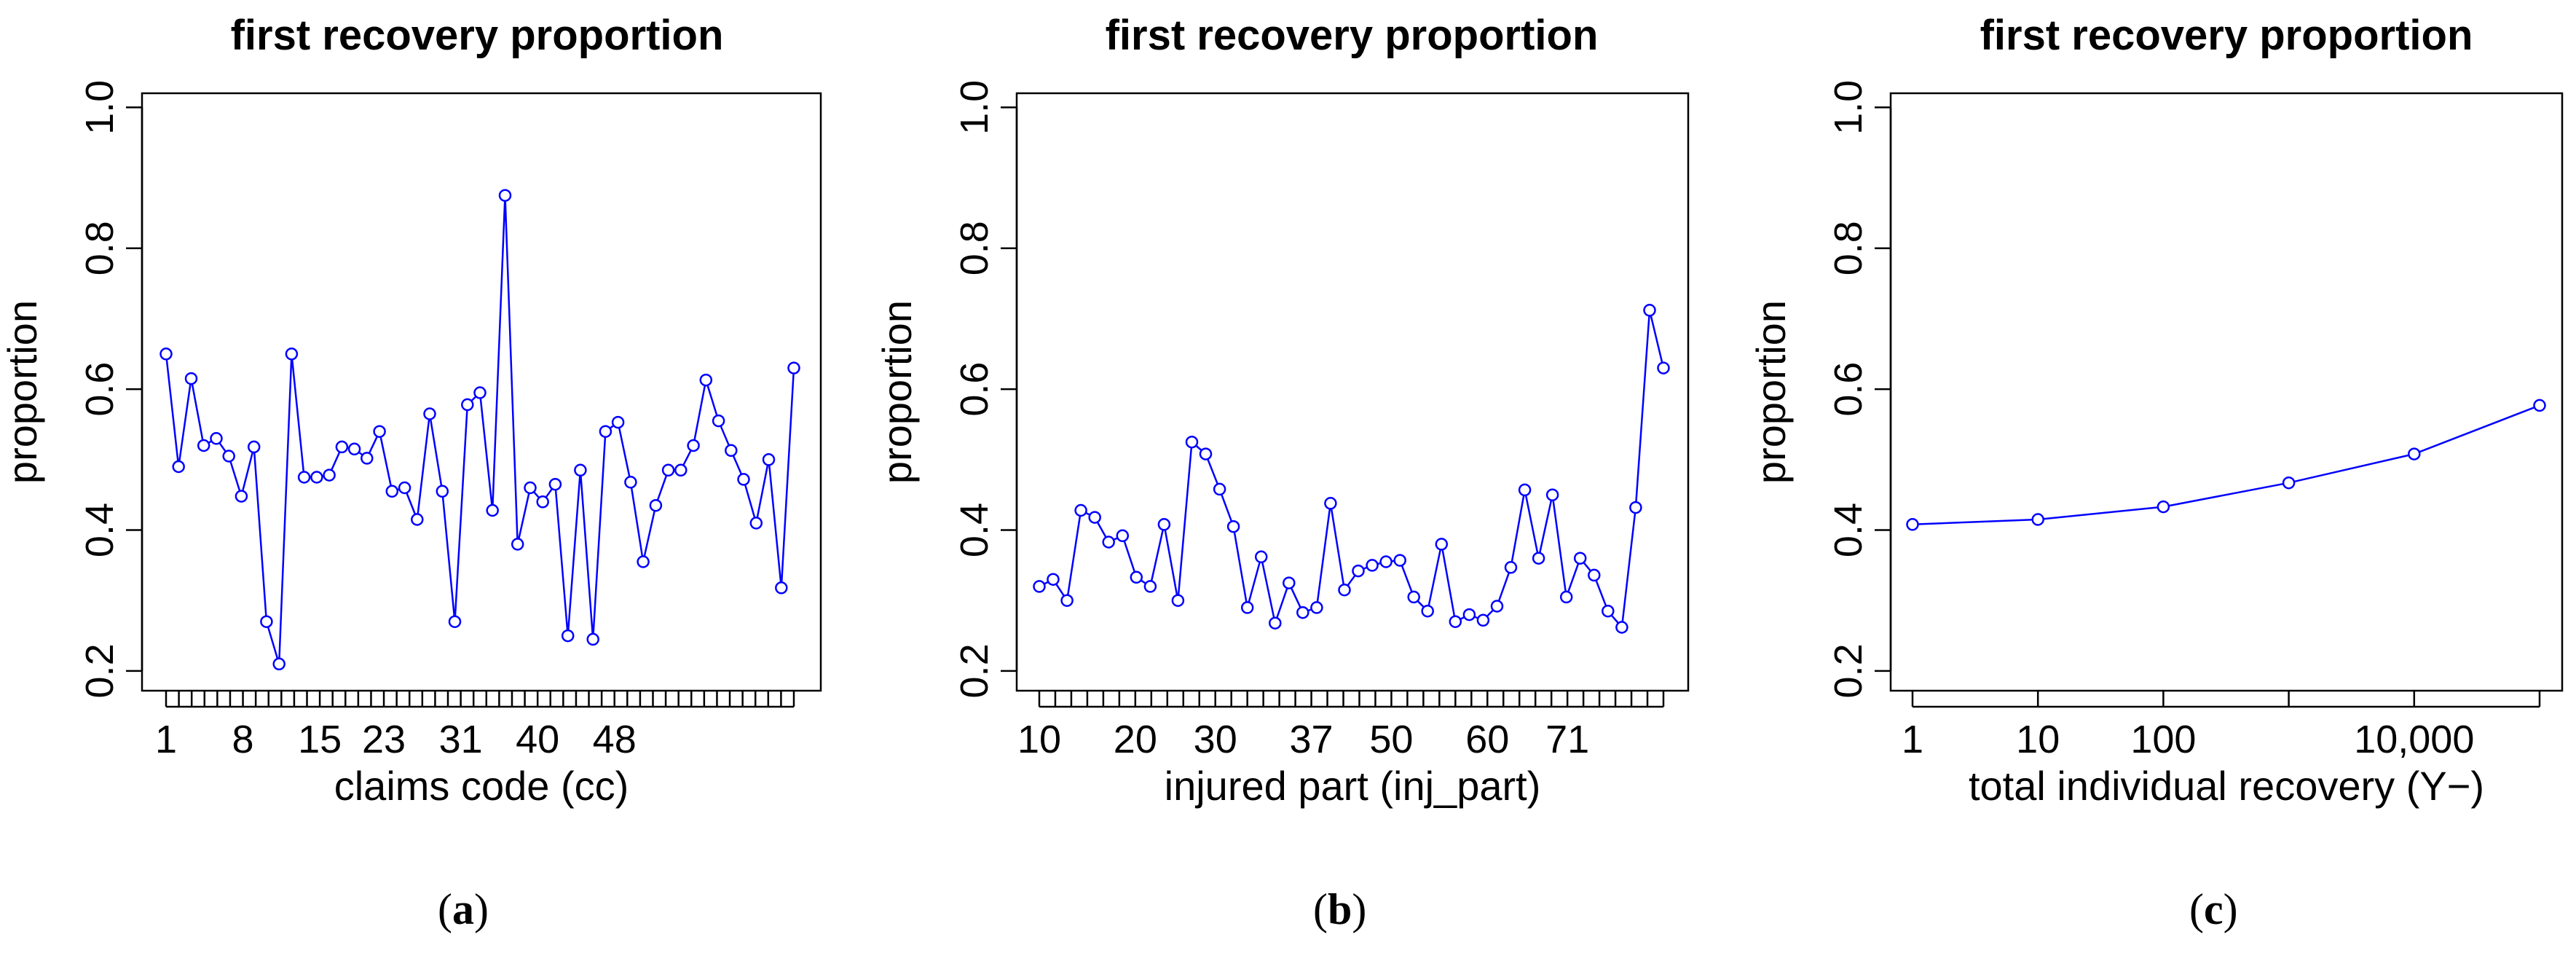 The height and width of the screenshot is (953, 2576). What do you see at coordinates (384, 739) in the screenshot?
I see `x-tick-label: 23` at bounding box center [384, 739].